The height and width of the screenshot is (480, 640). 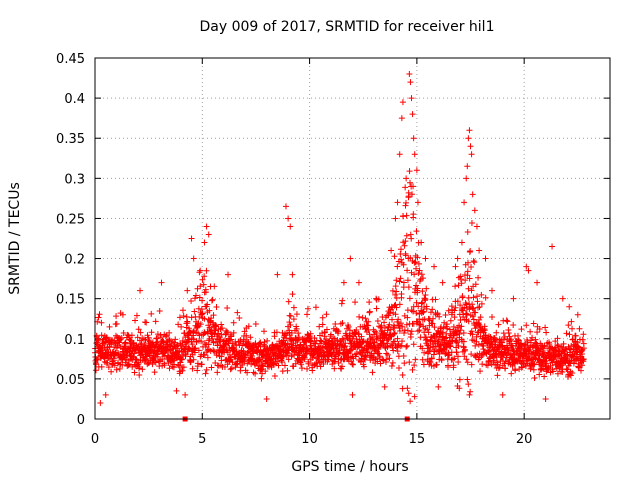 What do you see at coordinates (15, 238) in the screenshot?
I see `y-axis-title: SRMTID / TECUs` at bounding box center [15, 238].